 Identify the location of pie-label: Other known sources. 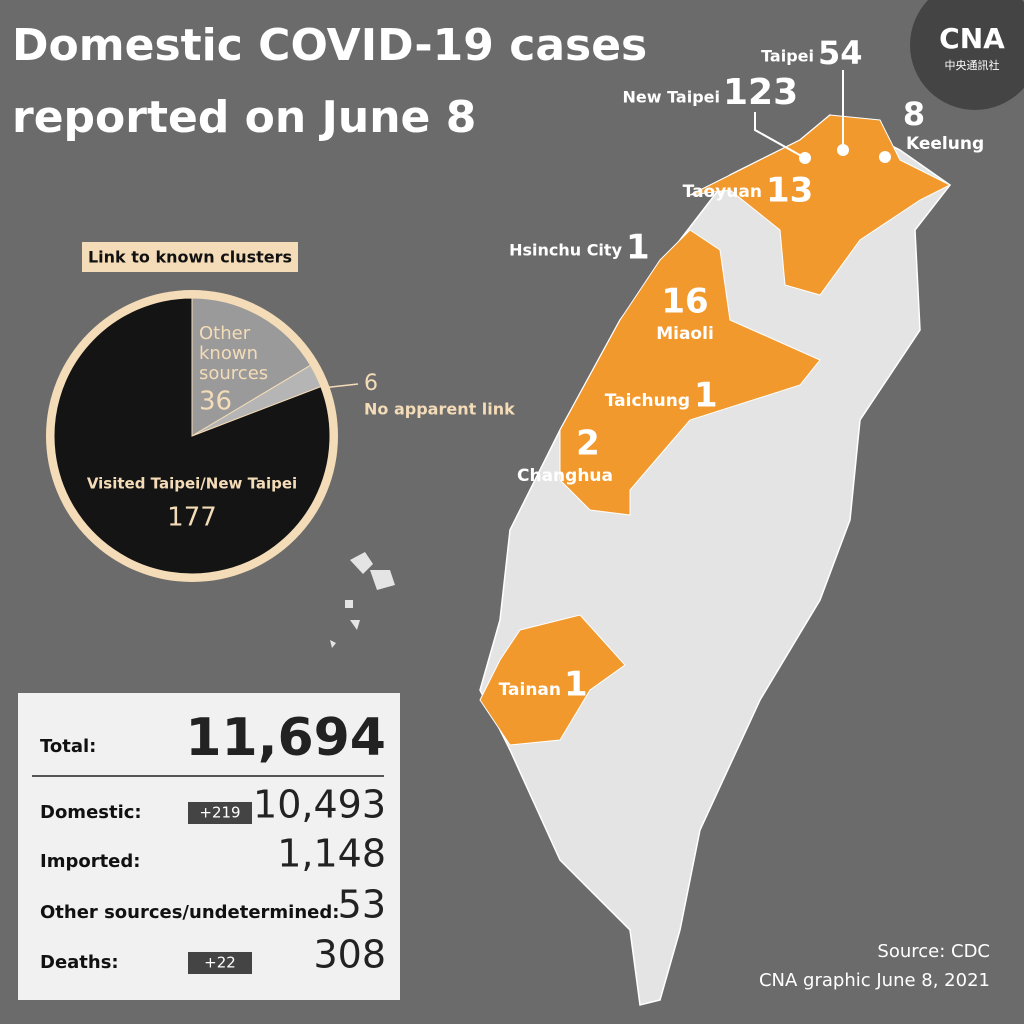
(233, 353).